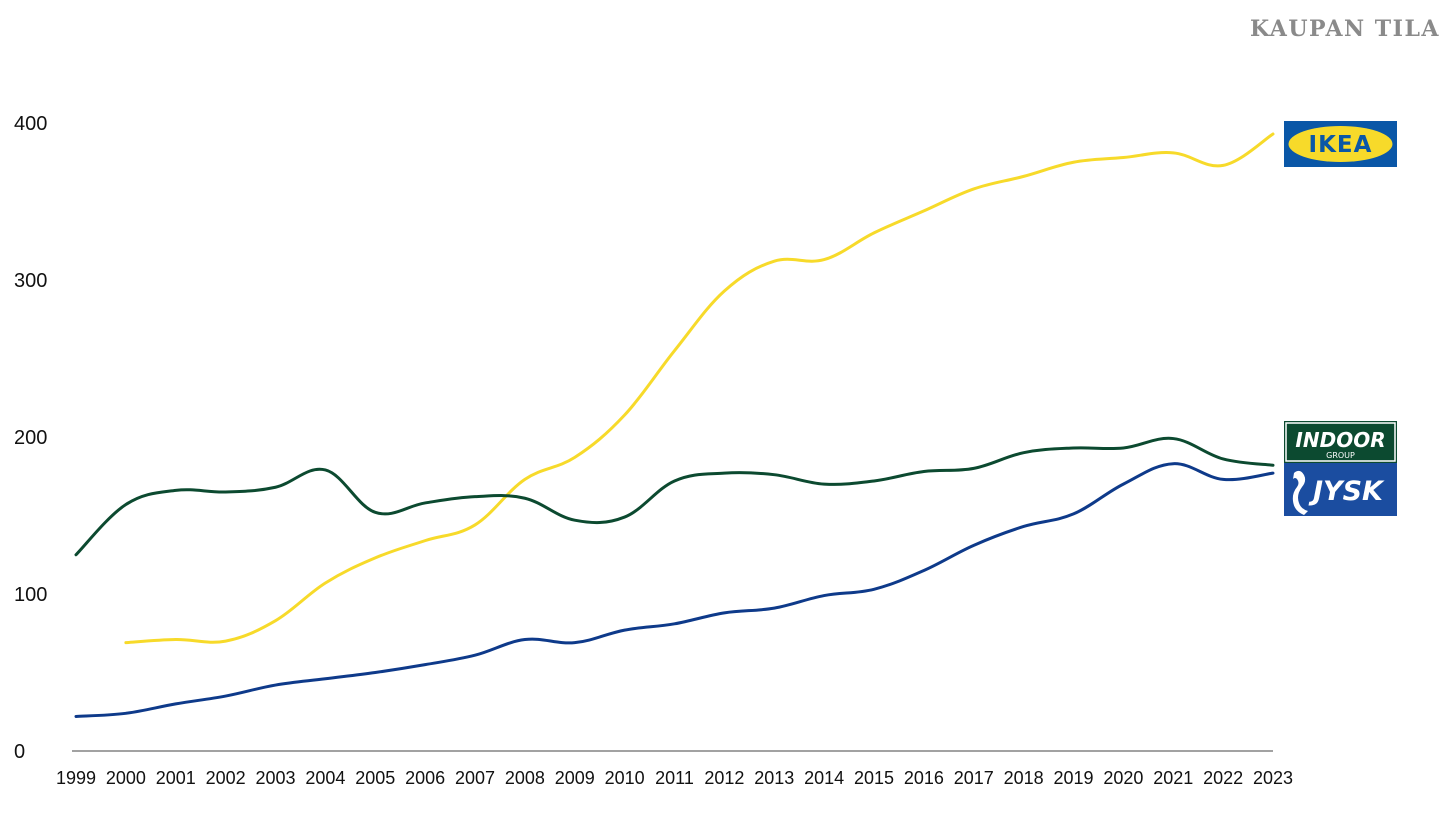 The image size is (1456, 817). Describe the element at coordinates (375, 778) in the screenshot. I see `x-tick-label: 2005` at that location.